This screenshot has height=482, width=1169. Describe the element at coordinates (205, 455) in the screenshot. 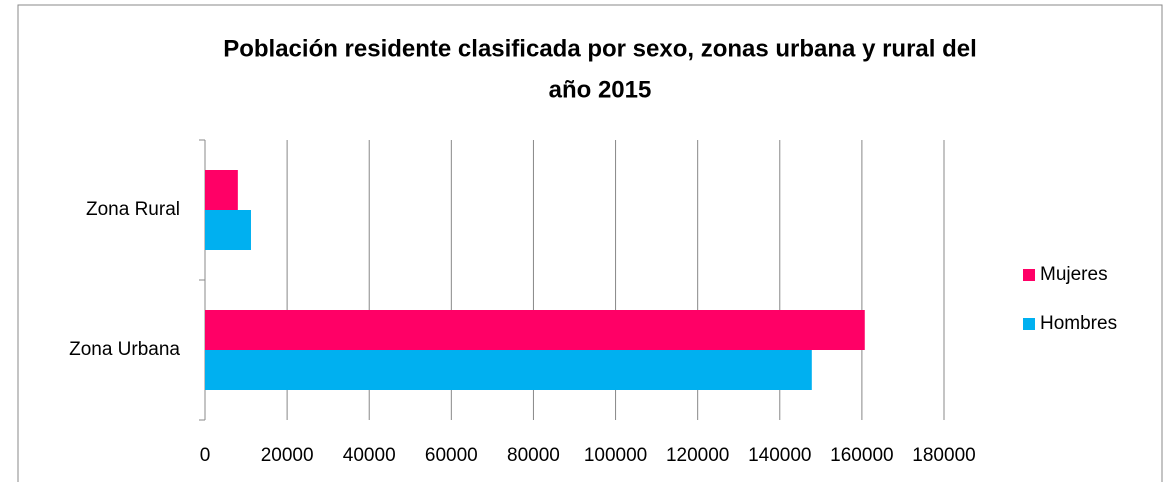

I see `x-tick-label: 0` at that location.